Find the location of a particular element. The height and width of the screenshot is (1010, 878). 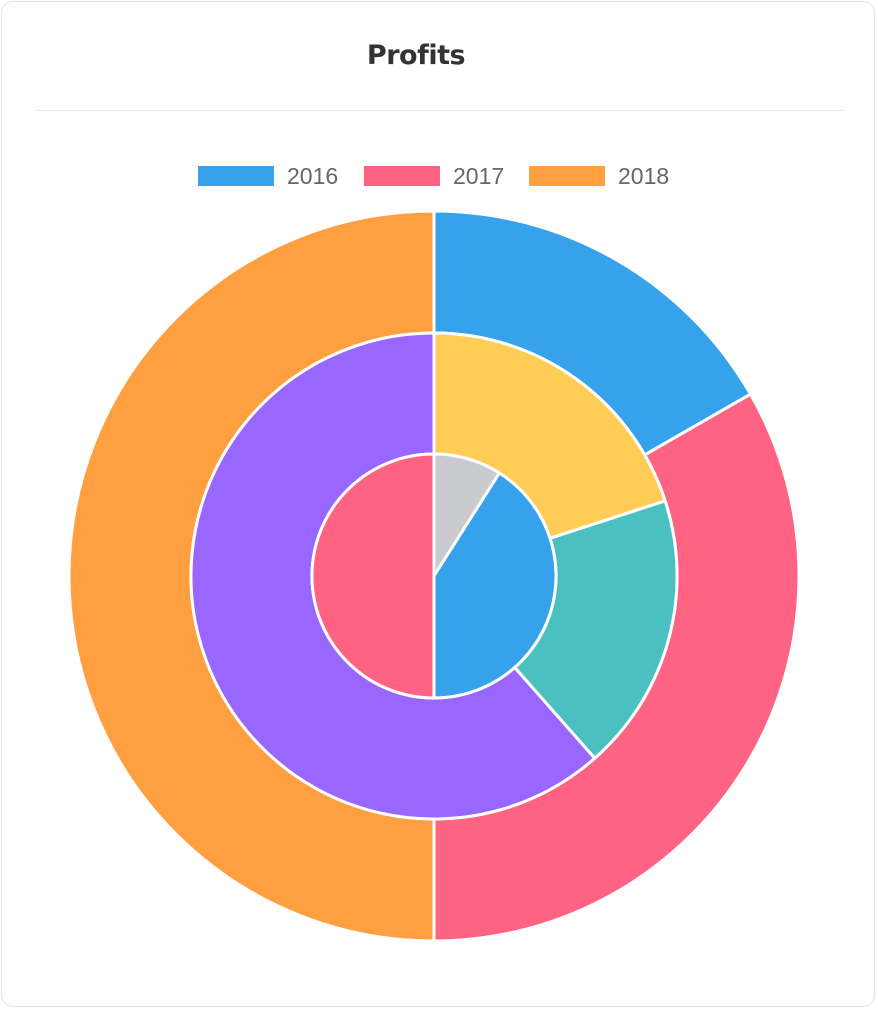

legend-swatch-2018 is located at coordinates (567, 176).